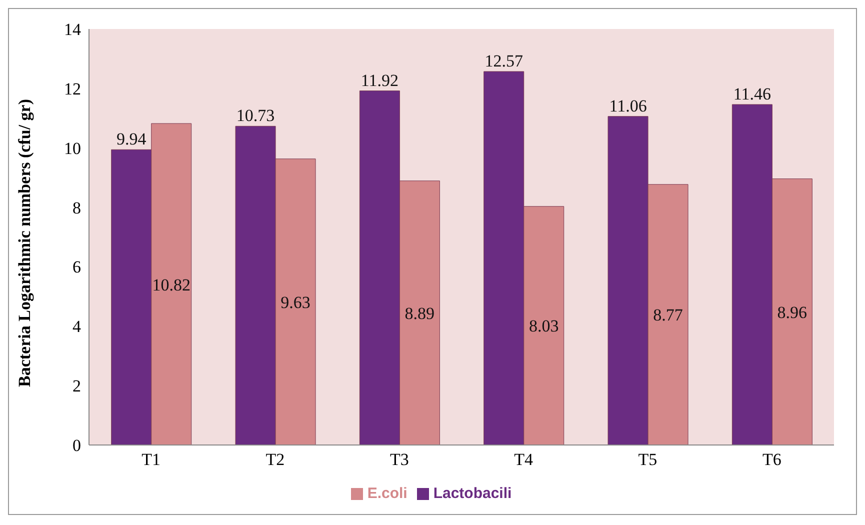 The height and width of the screenshot is (525, 865). I want to click on data-label: 11.92, so click(379, 80).